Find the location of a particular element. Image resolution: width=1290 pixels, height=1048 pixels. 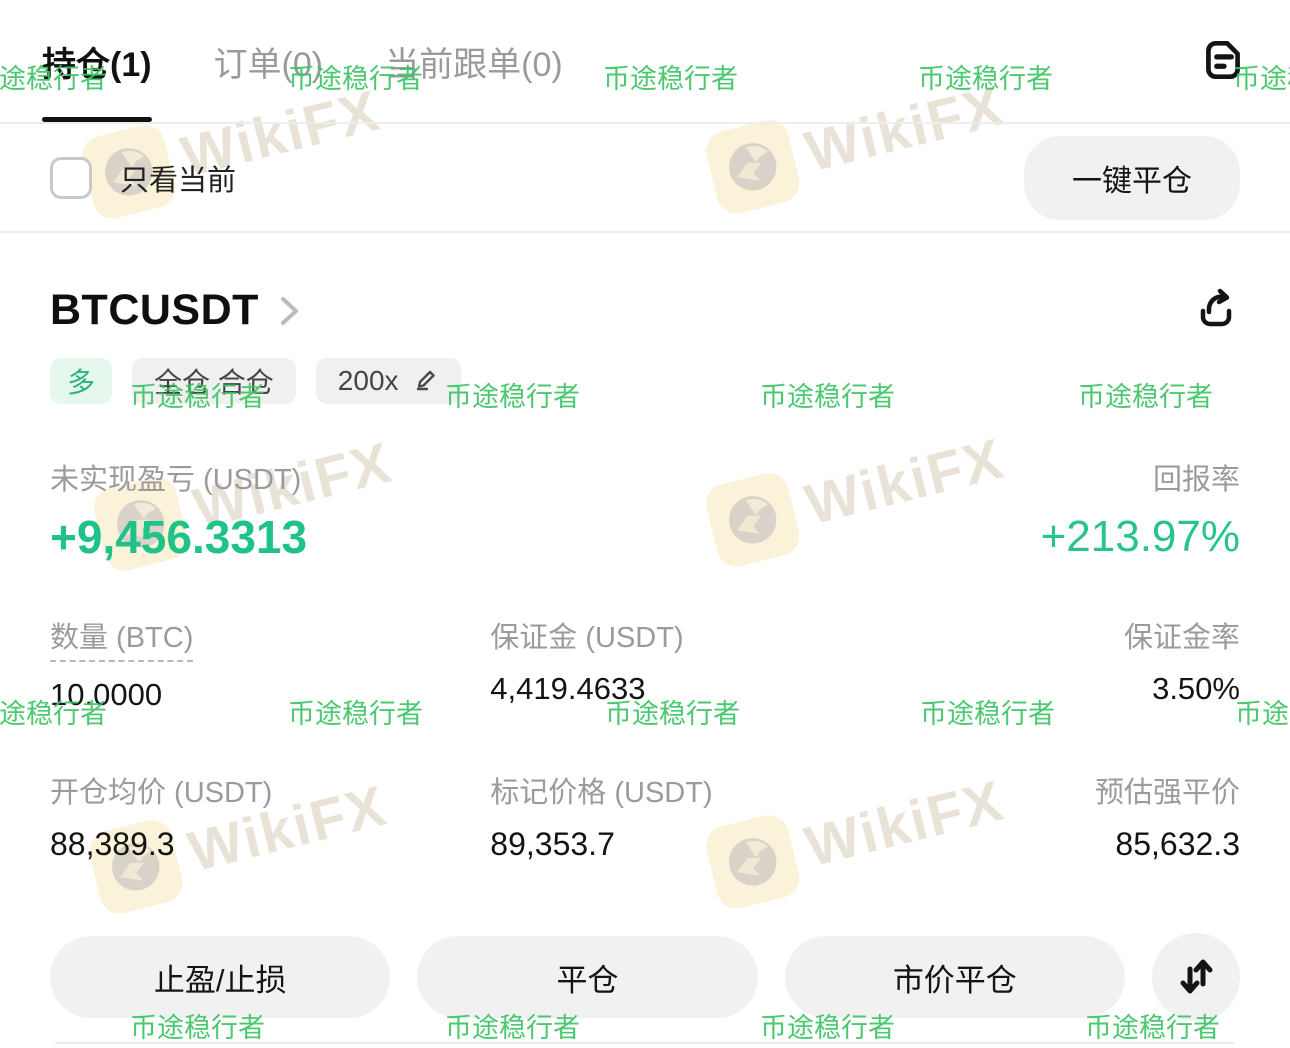

share-position-button is located at coordinates (1216, 310).